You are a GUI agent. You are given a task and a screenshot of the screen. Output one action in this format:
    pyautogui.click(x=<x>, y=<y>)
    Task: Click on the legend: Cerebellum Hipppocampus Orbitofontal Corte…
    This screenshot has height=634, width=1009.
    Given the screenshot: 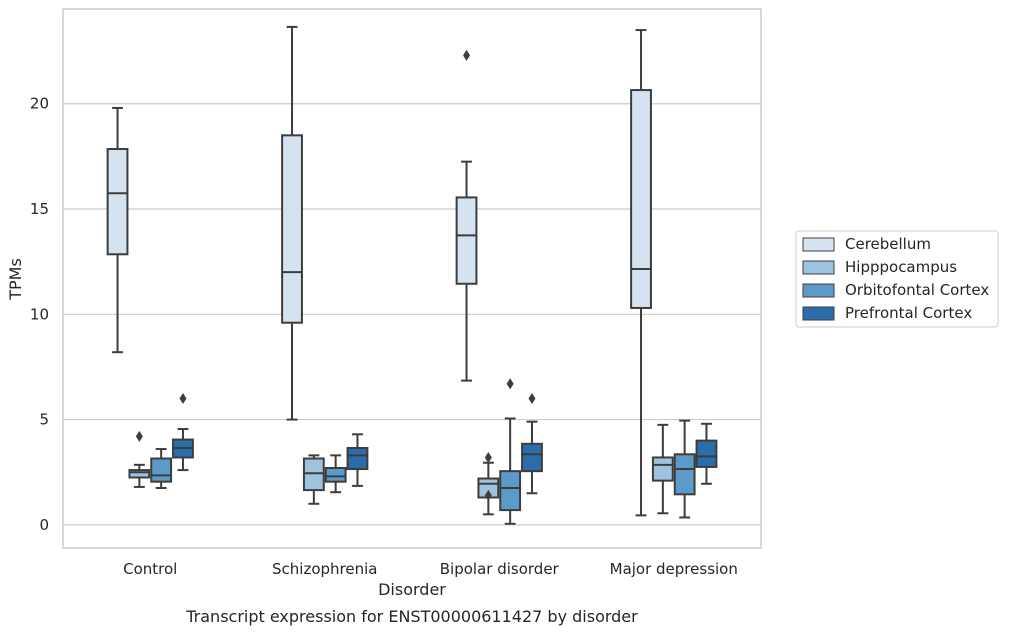 What is the action you would take?
    pyautogui.click(x=897, y=279)
    